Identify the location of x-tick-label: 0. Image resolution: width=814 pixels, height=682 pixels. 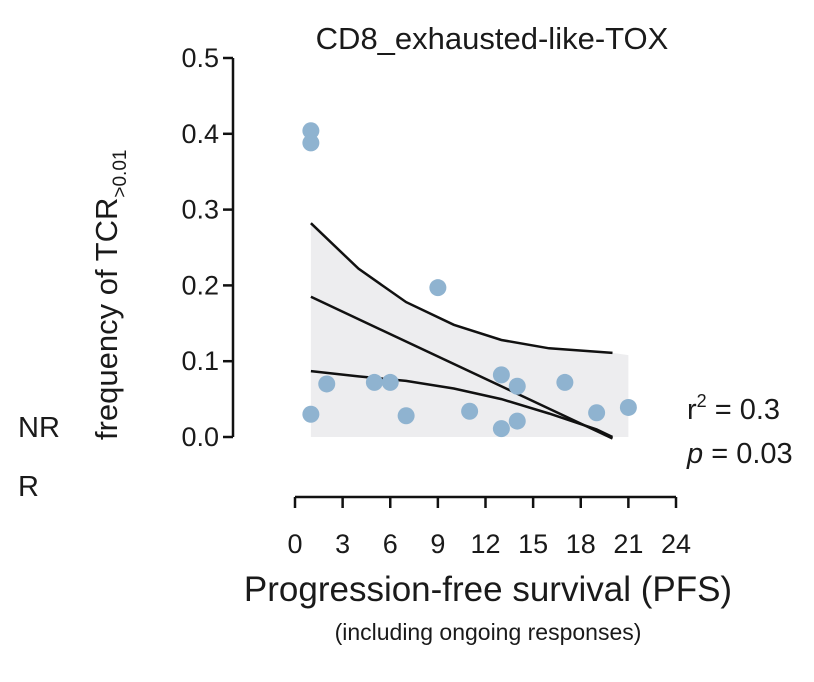
(294, 544).